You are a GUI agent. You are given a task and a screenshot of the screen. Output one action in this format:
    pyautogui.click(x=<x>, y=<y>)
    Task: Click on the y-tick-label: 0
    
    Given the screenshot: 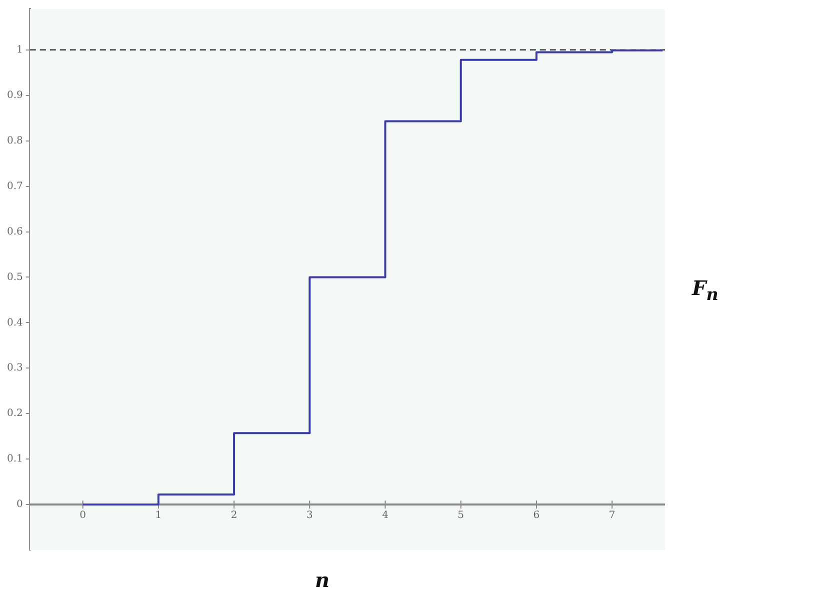 What is the action you would take?
    pyautogui.click(x=19, y=504)
    